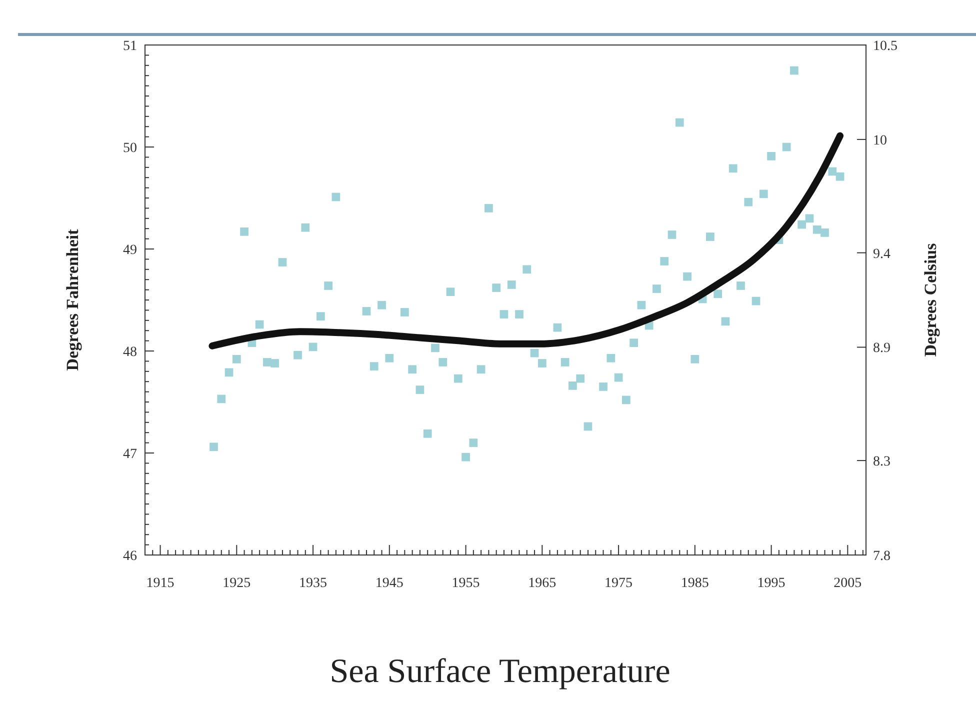  Describe the element at coordinates (930, 299) in the screenshot. I see `y2-axis-title: Degrees Celsius` at that location.